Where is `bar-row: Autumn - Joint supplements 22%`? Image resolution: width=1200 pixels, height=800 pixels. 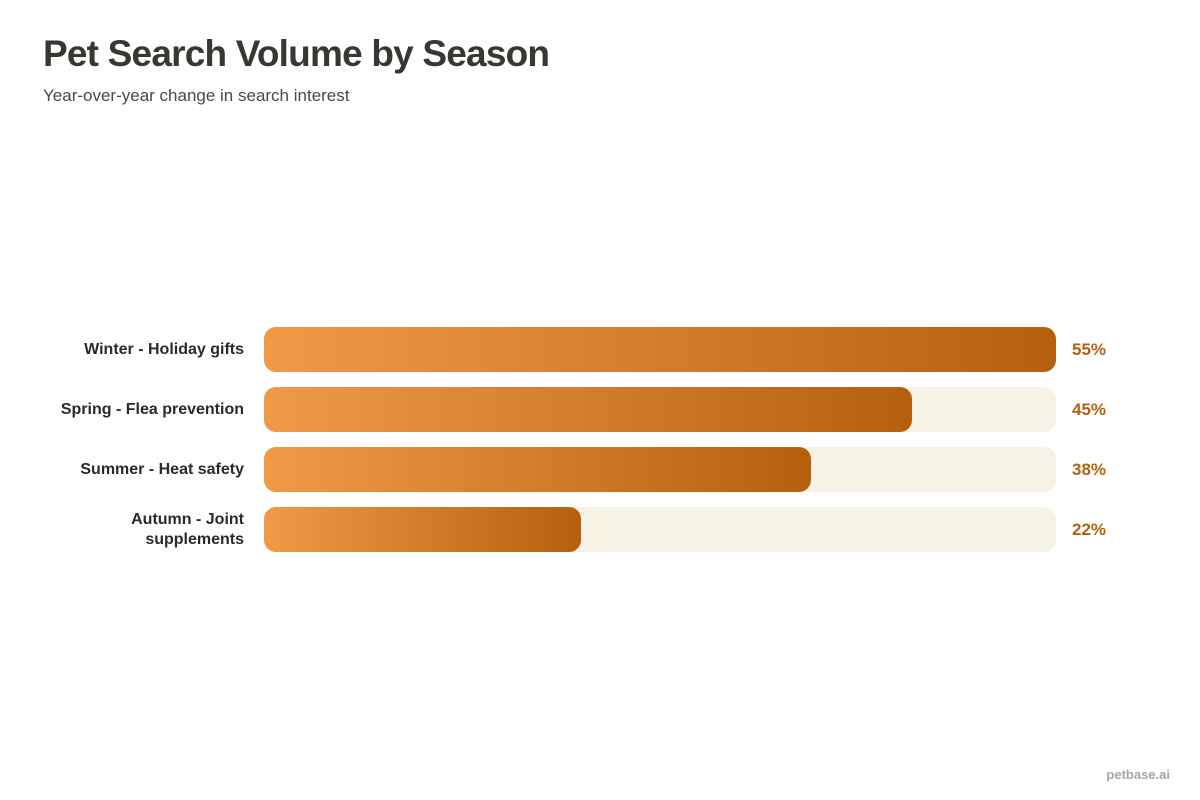
bar-row: Autumn - Joint supplements 22% is located at coordinates (604, 529).